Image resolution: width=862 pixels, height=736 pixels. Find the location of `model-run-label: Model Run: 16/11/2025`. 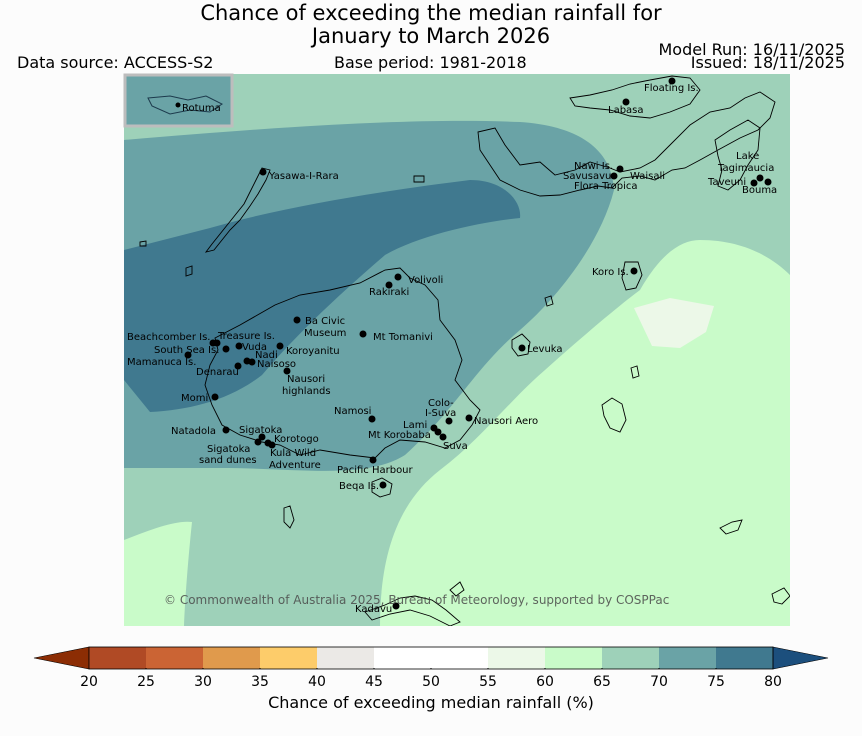

model-run-label: Model Run: 16/11/2025 is located at coordinates (752, 49).